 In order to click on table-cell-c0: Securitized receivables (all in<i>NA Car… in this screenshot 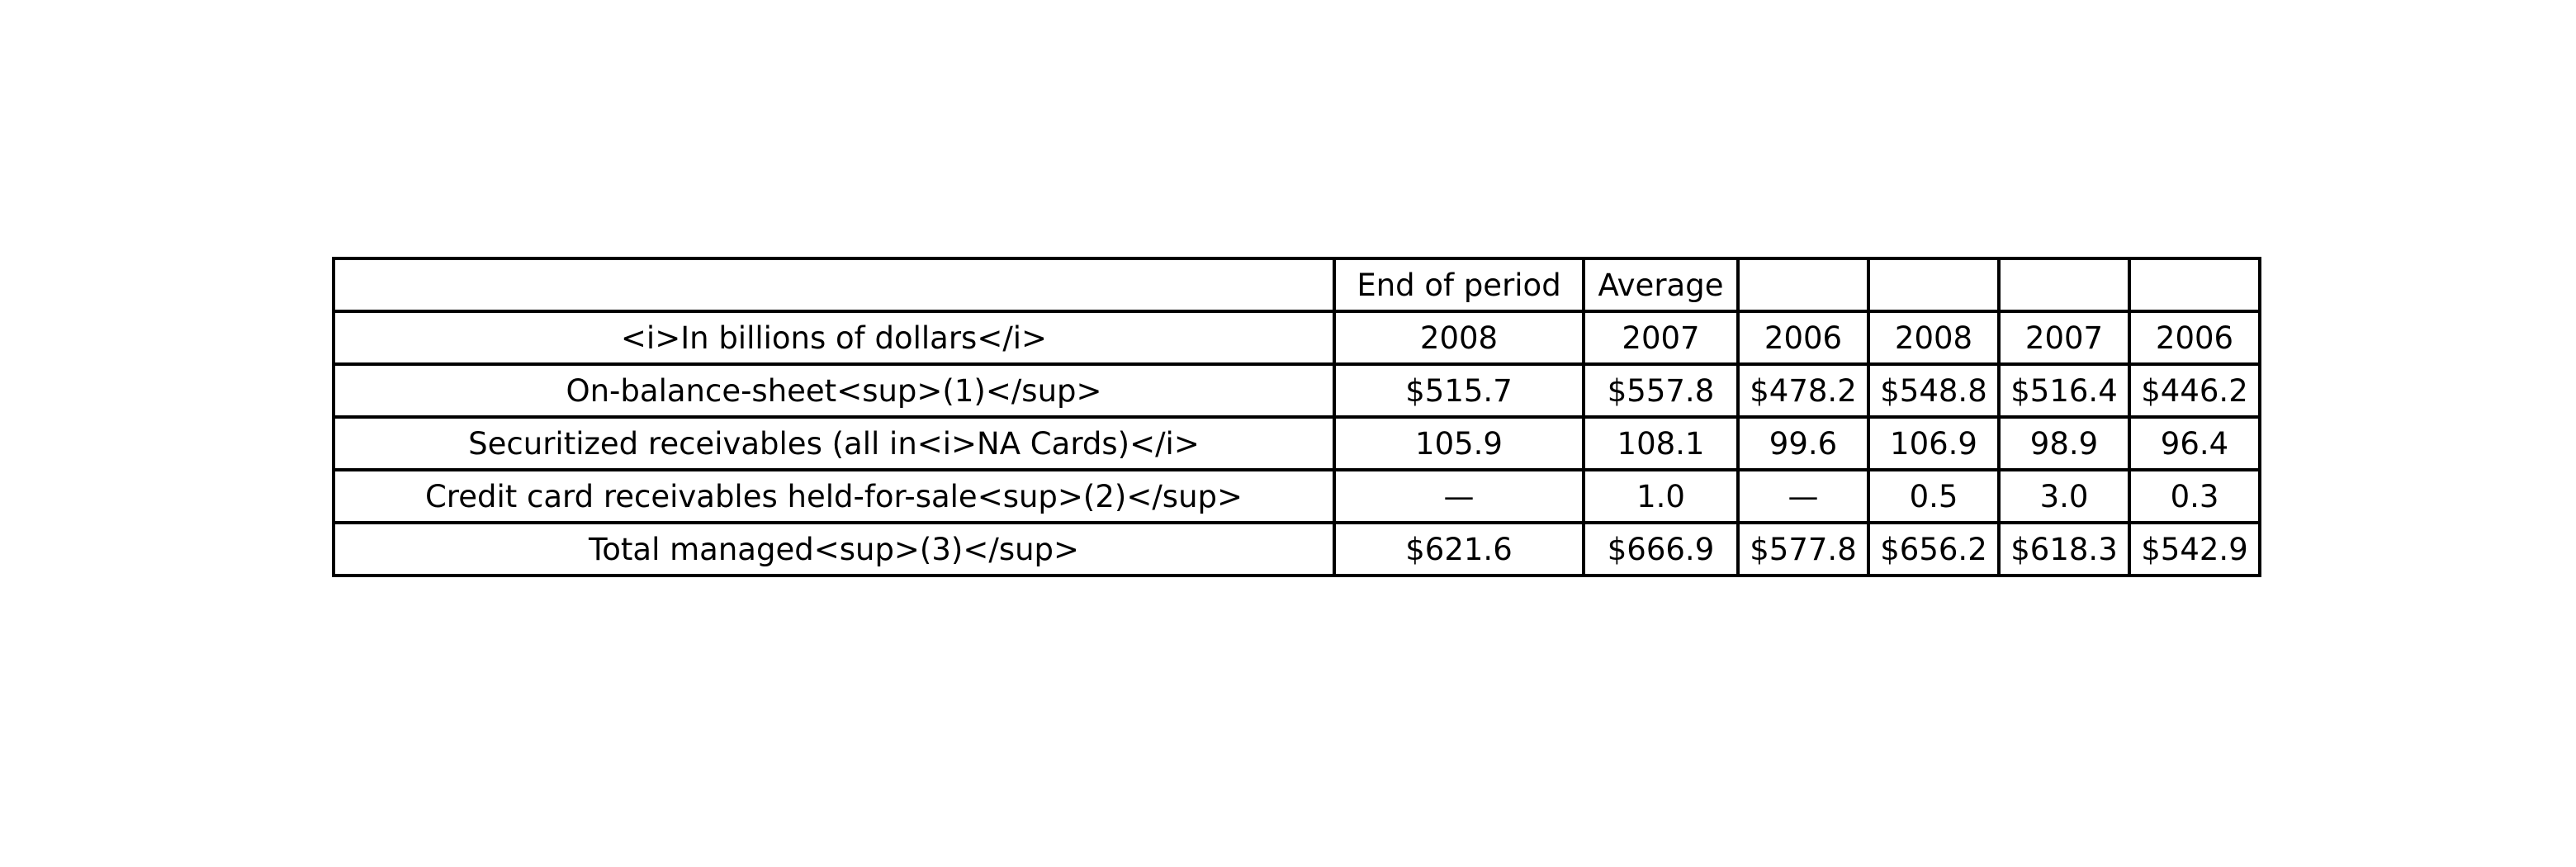, I will do `click(834, 443)`.